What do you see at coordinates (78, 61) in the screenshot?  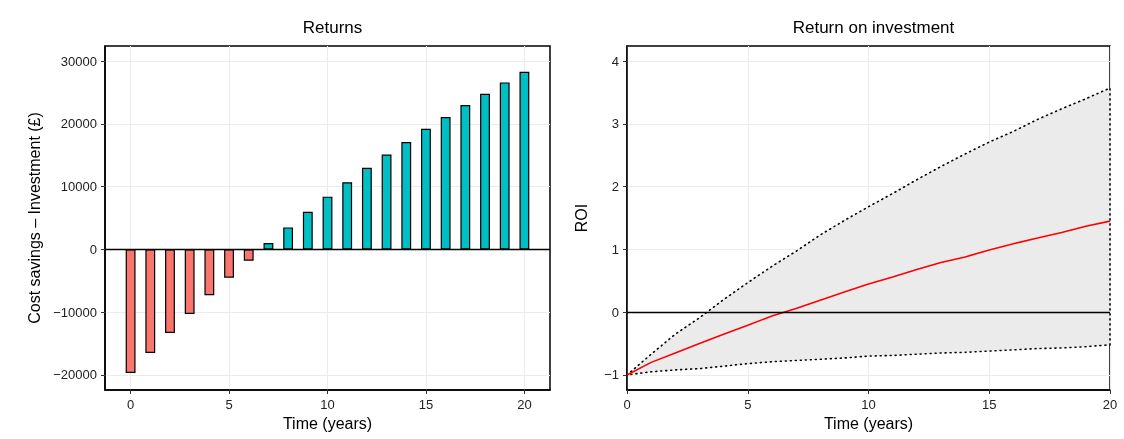 I see `y-tick-label: 30000` at bounding box center [78, 61].